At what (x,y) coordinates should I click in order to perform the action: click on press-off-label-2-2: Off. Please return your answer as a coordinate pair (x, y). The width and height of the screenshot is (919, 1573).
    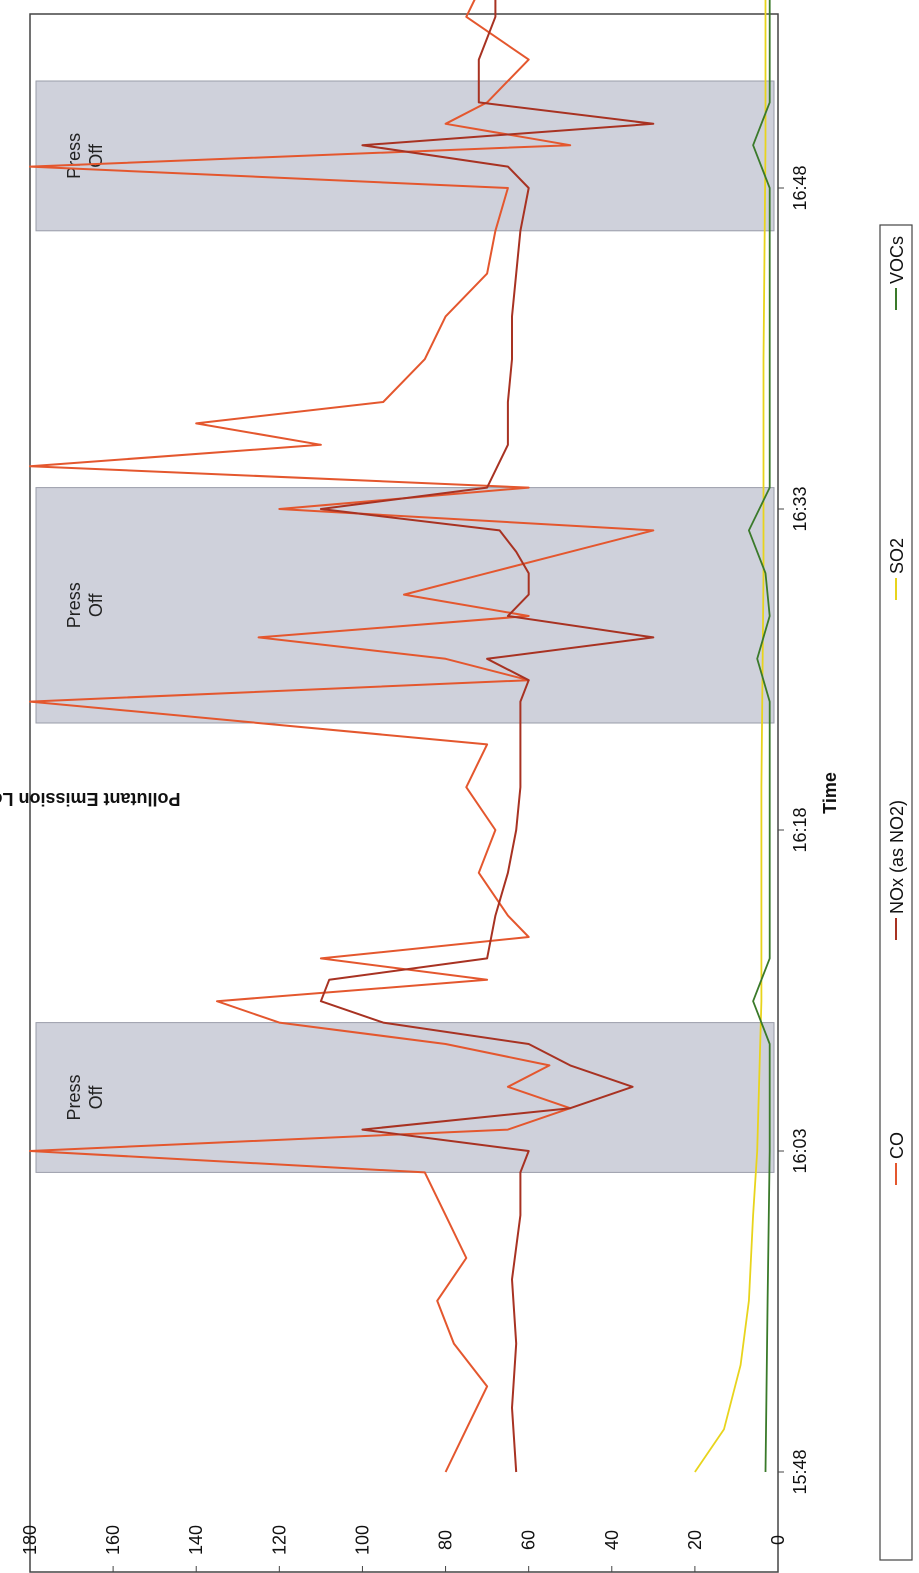
    Looking at the image, I should click on (96, 604).